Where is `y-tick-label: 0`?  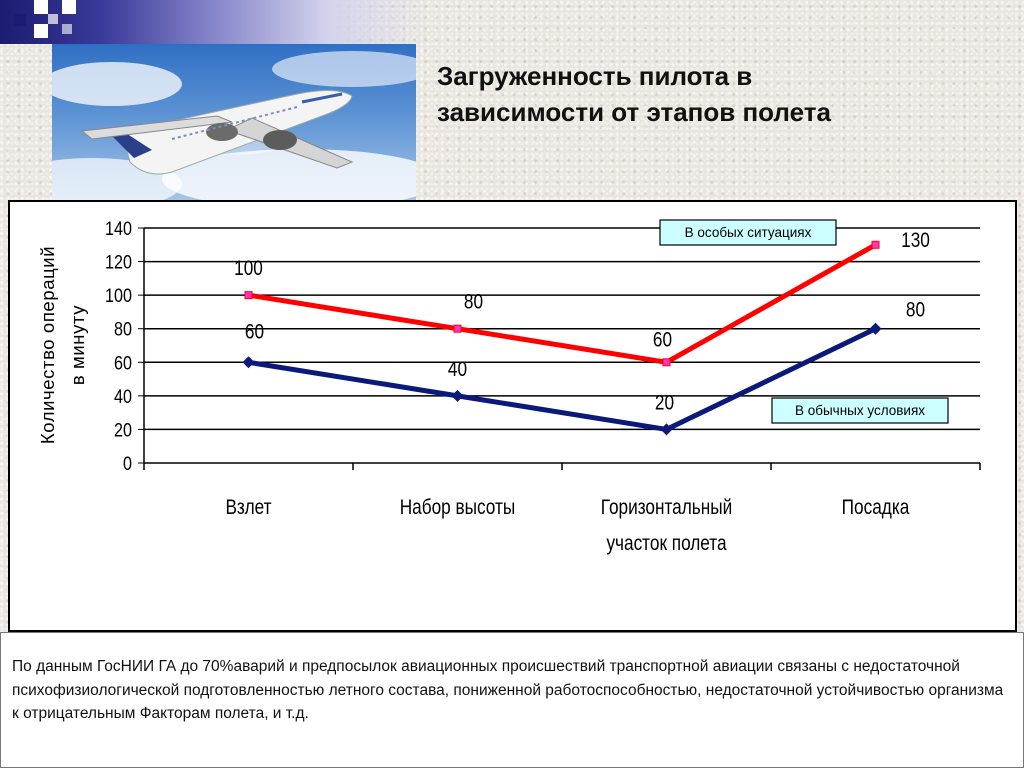 y-tick-label: 0 is located at coordinates (127, 464).